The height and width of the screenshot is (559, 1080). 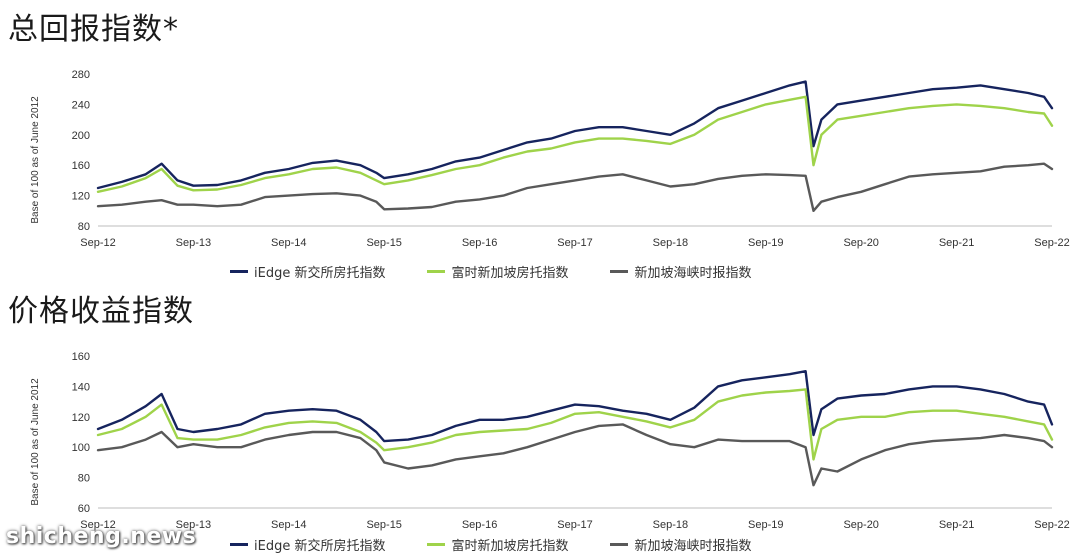 What do you see at coordinates (193, 525) in the screenshot?
I see `chart2-x-tick-1: Sep-13` at bounding box center [193, 525].